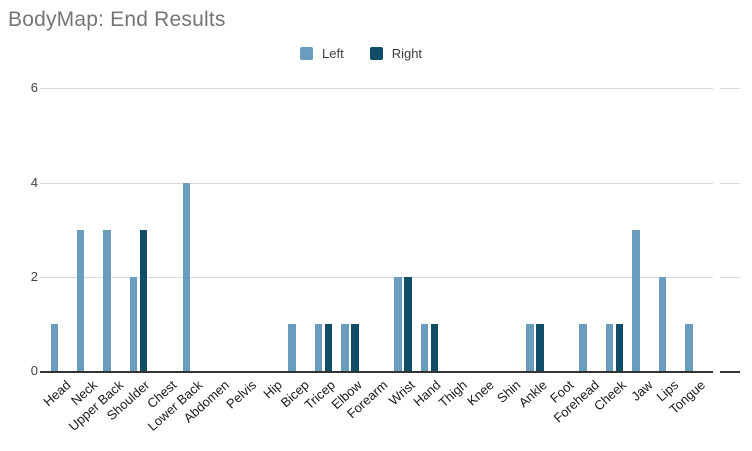  I want to click on bar-left-jaw, so click(636, 300).